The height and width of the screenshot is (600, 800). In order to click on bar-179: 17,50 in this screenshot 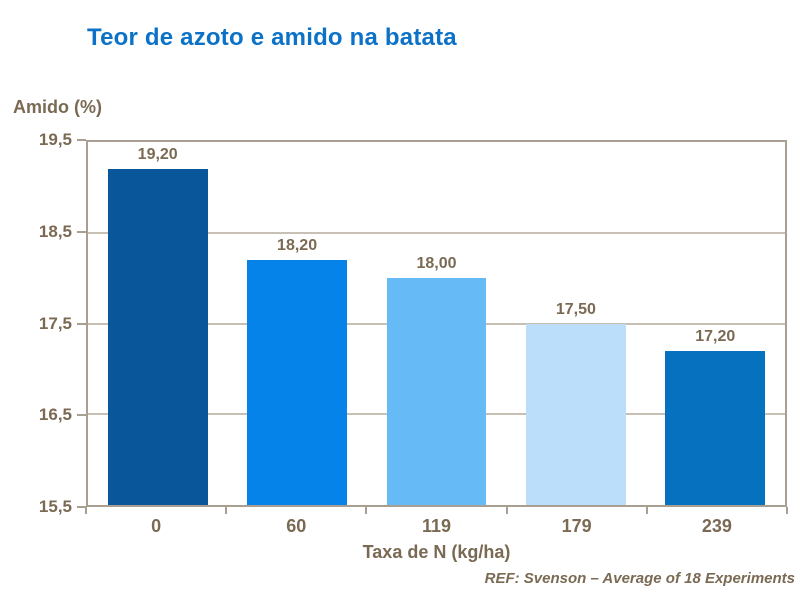, I will do `click(576, 403)`.